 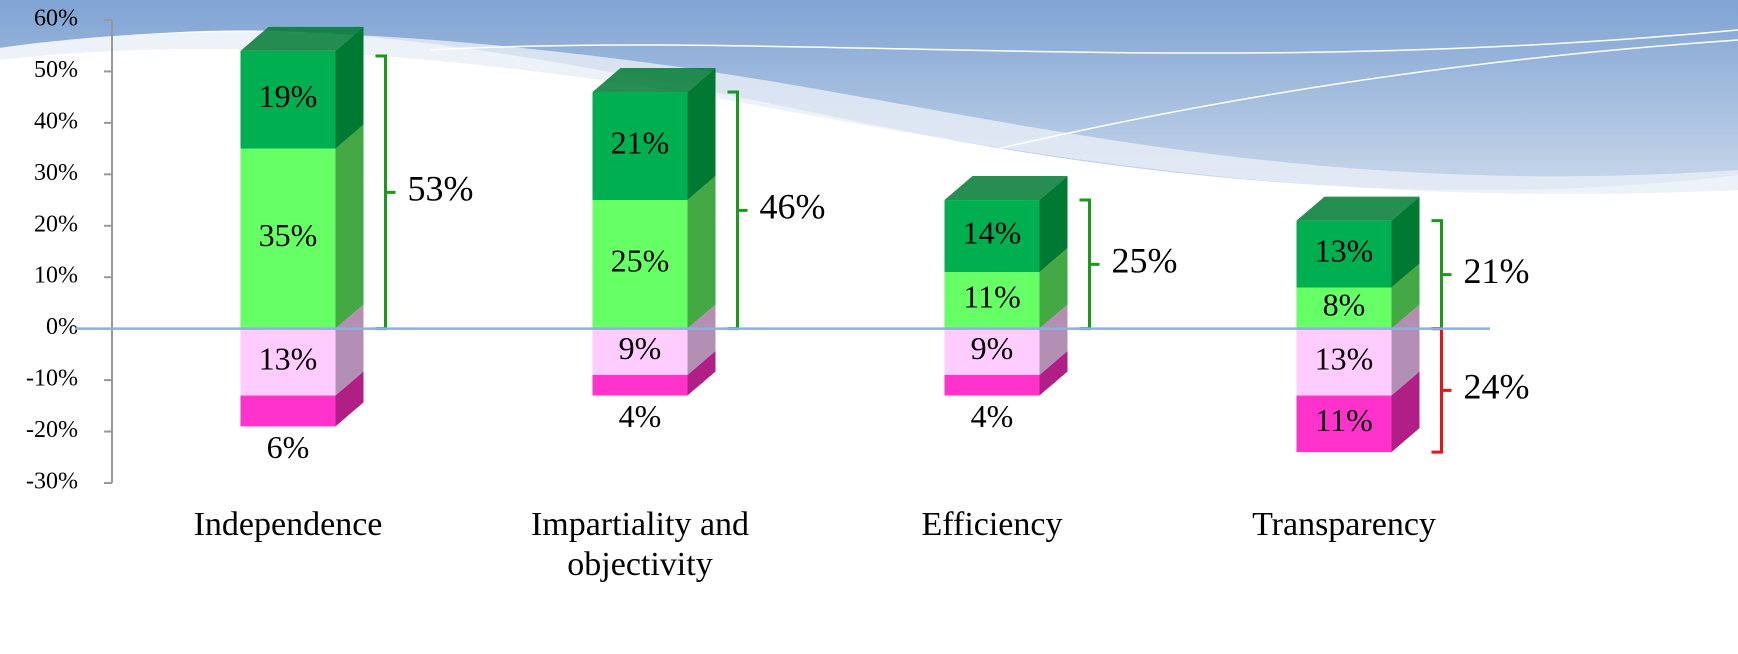 I want to click on x-tick-label: Transparency, so click(x=1344, y=524).